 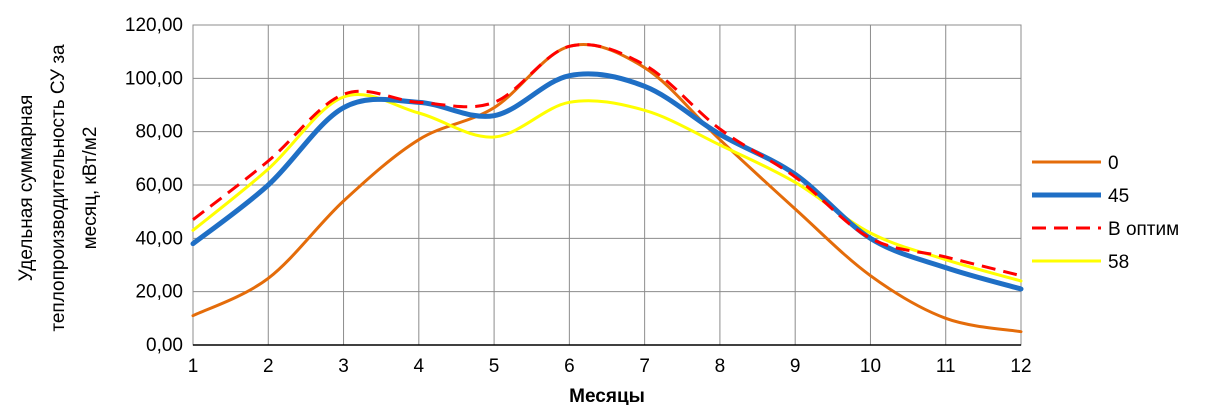 What do you see at coordinates (159, 185) in the screenshot?
I see `y-tick-label: 60,00` at bounding box center [159, 185].